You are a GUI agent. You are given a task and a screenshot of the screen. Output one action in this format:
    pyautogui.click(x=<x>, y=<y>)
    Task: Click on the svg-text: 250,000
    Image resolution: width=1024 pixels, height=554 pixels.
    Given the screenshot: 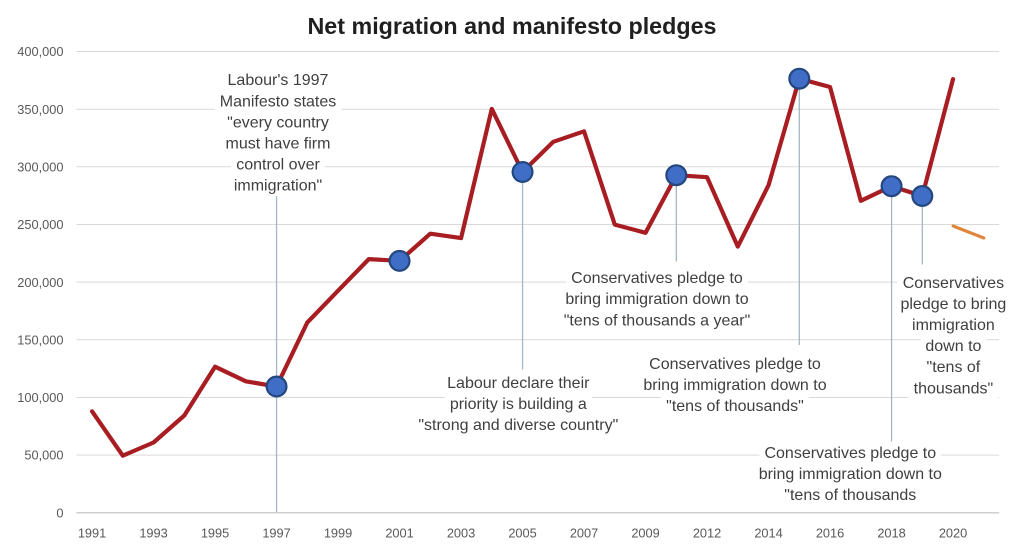 What is the action you would take?
    pyautogui.click(x=40, y=224)
    